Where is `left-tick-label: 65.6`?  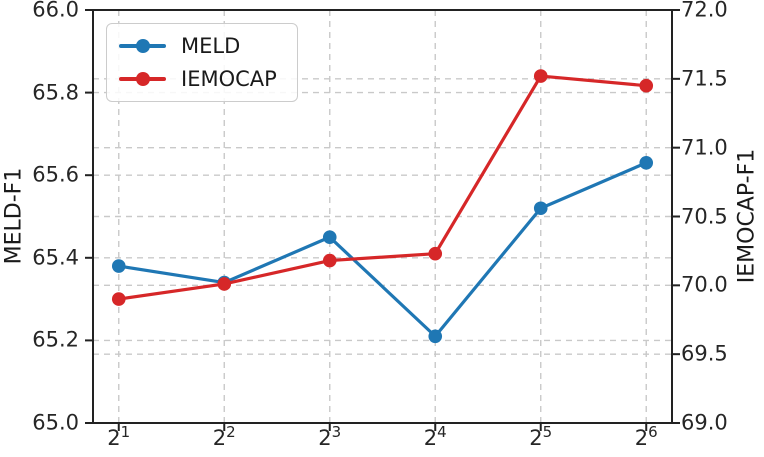 left-tick-label: 65.6 is located at coordinates (55, 174).